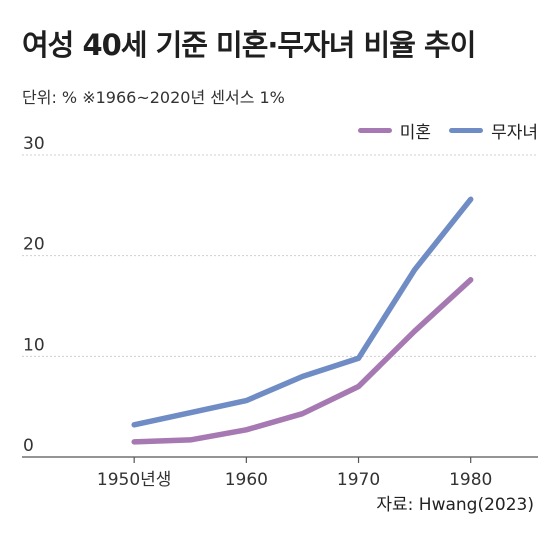 The image size is (560, 560). Describe the element at coordinates (134, 480) in the screenshot. I see `x-tick-label-1950: 1950년생` at that location.